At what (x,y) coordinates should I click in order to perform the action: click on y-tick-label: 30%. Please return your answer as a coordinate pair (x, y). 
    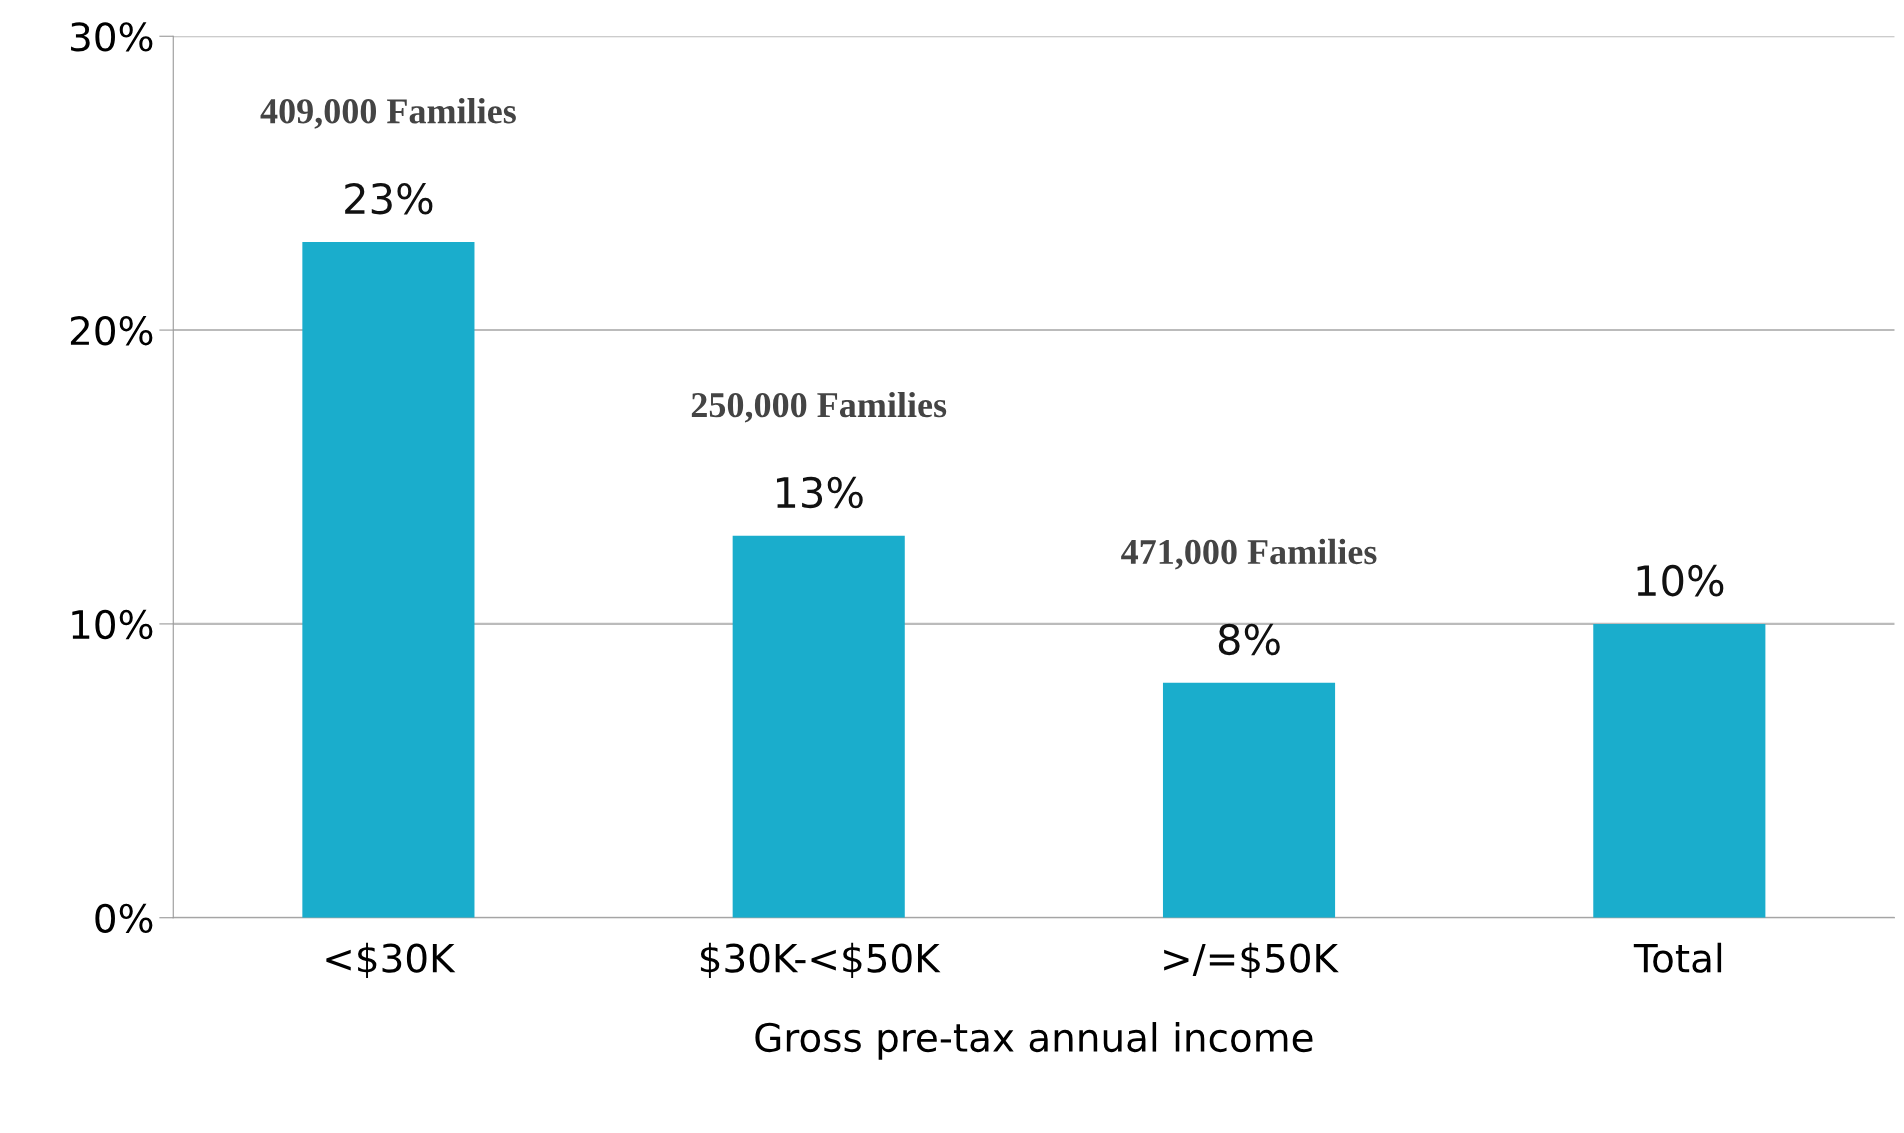
    Looking at the image, I should click on (112, 37).